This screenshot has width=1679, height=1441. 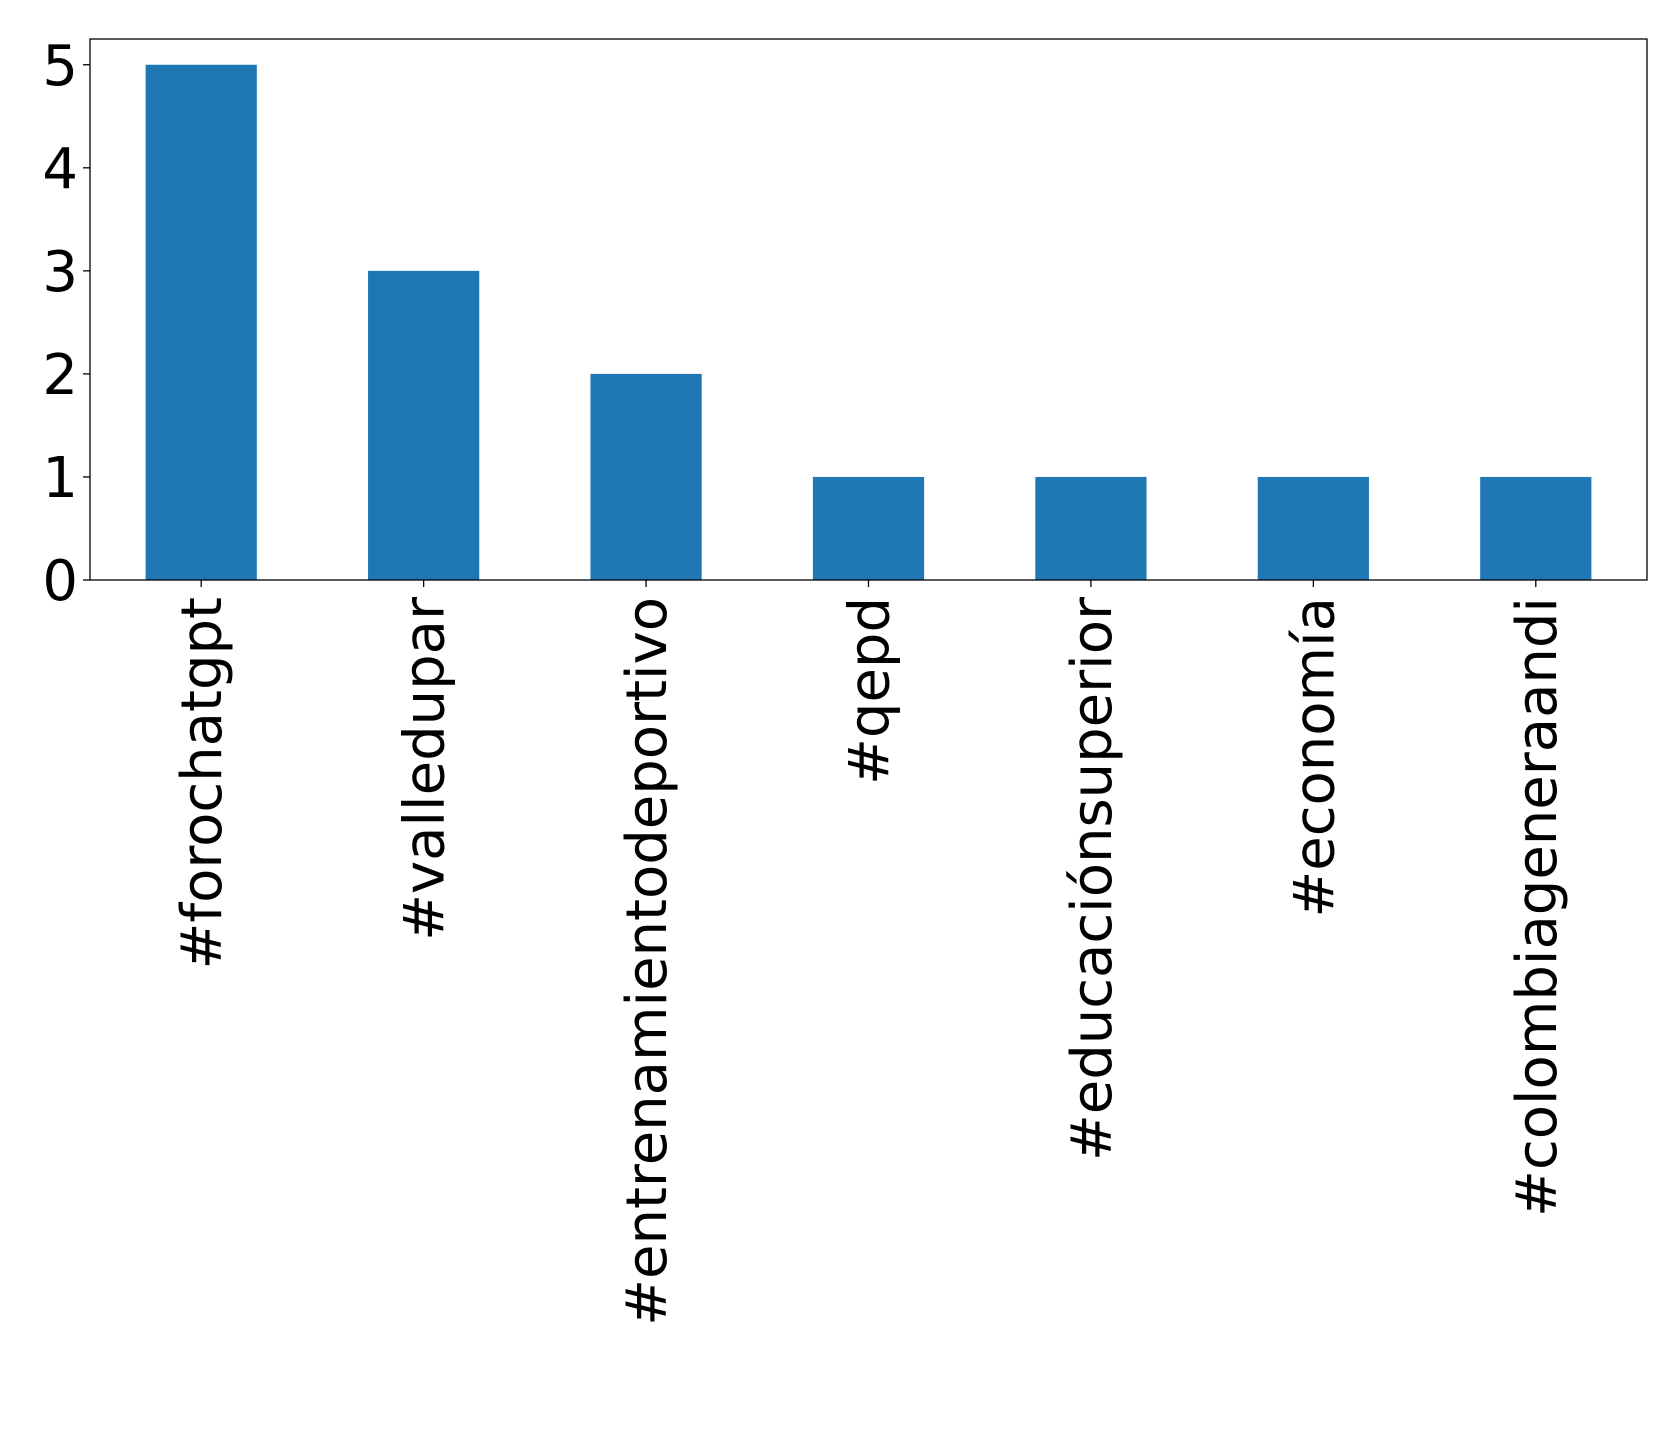 What do you see at coordinates (66, 324) in the screenshot?
I see `y-axis: 0 1 2 3 4 5` at bounding box center [66, 324].